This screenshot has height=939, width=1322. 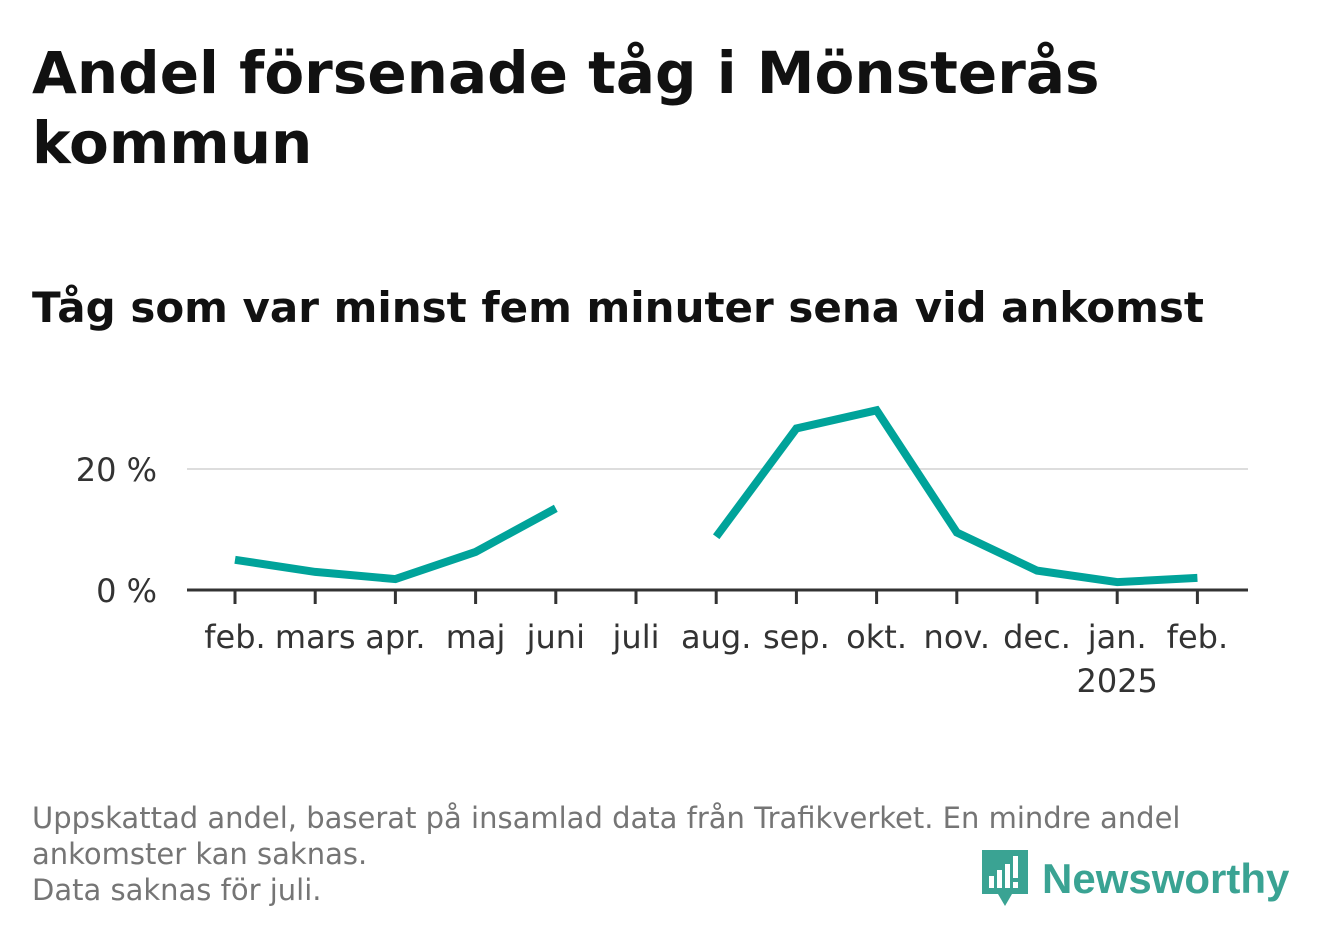 What do you see at coordinates (717, 596) in the screenshot?
I see `x-axis` at bounding box center [717, 596].